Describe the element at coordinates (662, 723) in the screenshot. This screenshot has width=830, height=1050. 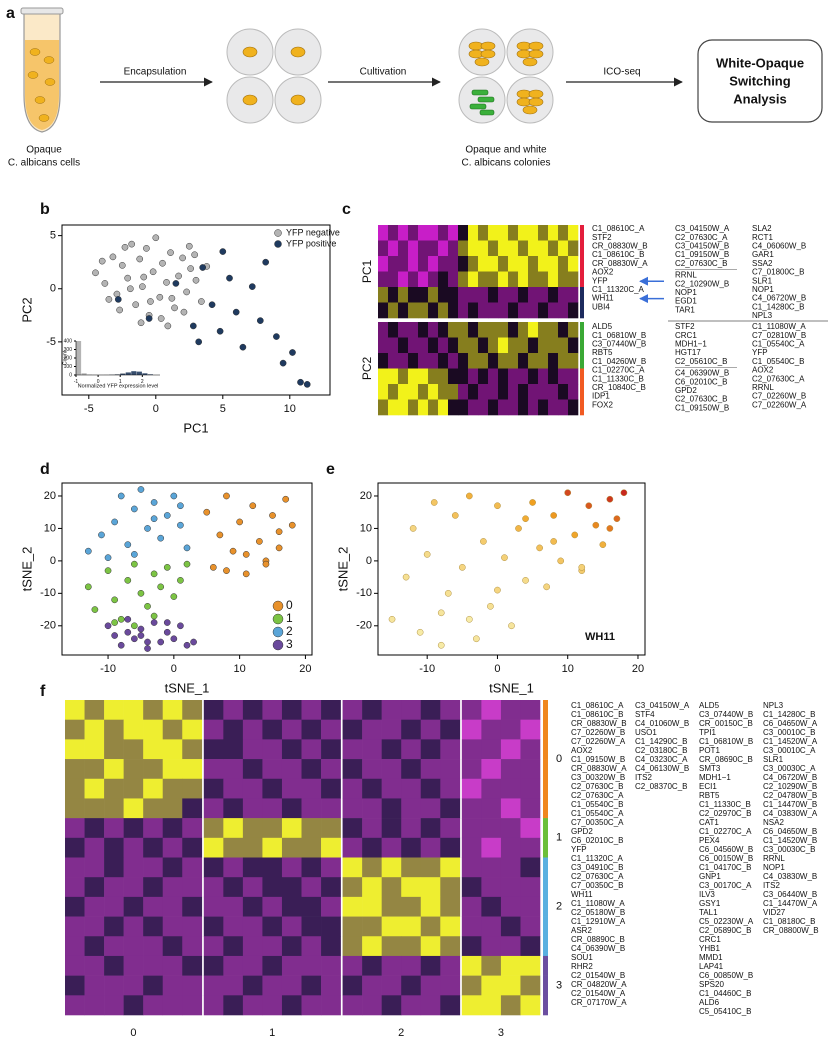
I see `gene-label: C4_01060W_B` at that location.